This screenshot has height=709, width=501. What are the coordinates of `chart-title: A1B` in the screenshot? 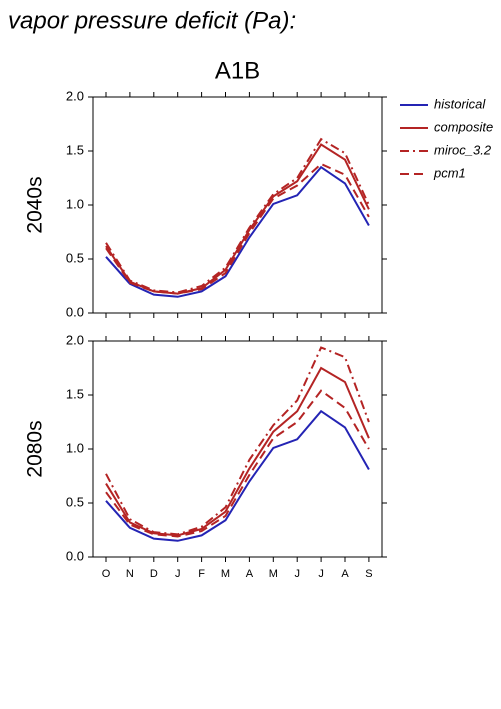 It's located at (237, 70).